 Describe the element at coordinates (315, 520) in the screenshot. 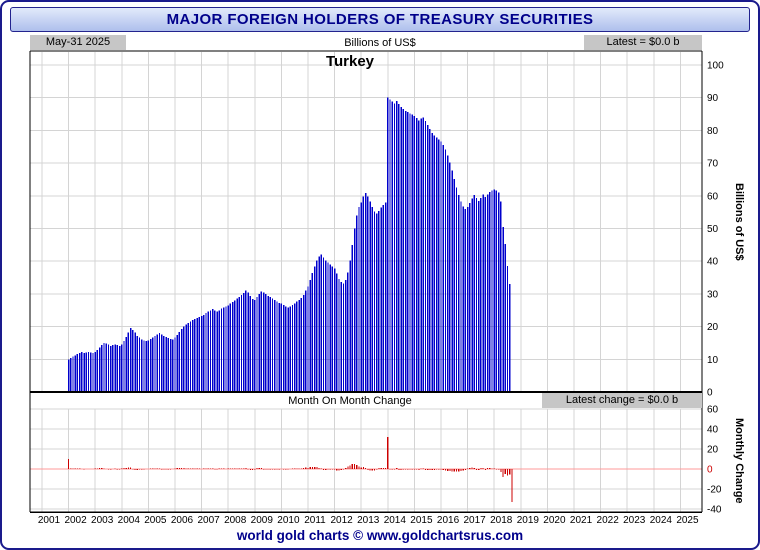

I see `x-tick-year: 2011` at that location.